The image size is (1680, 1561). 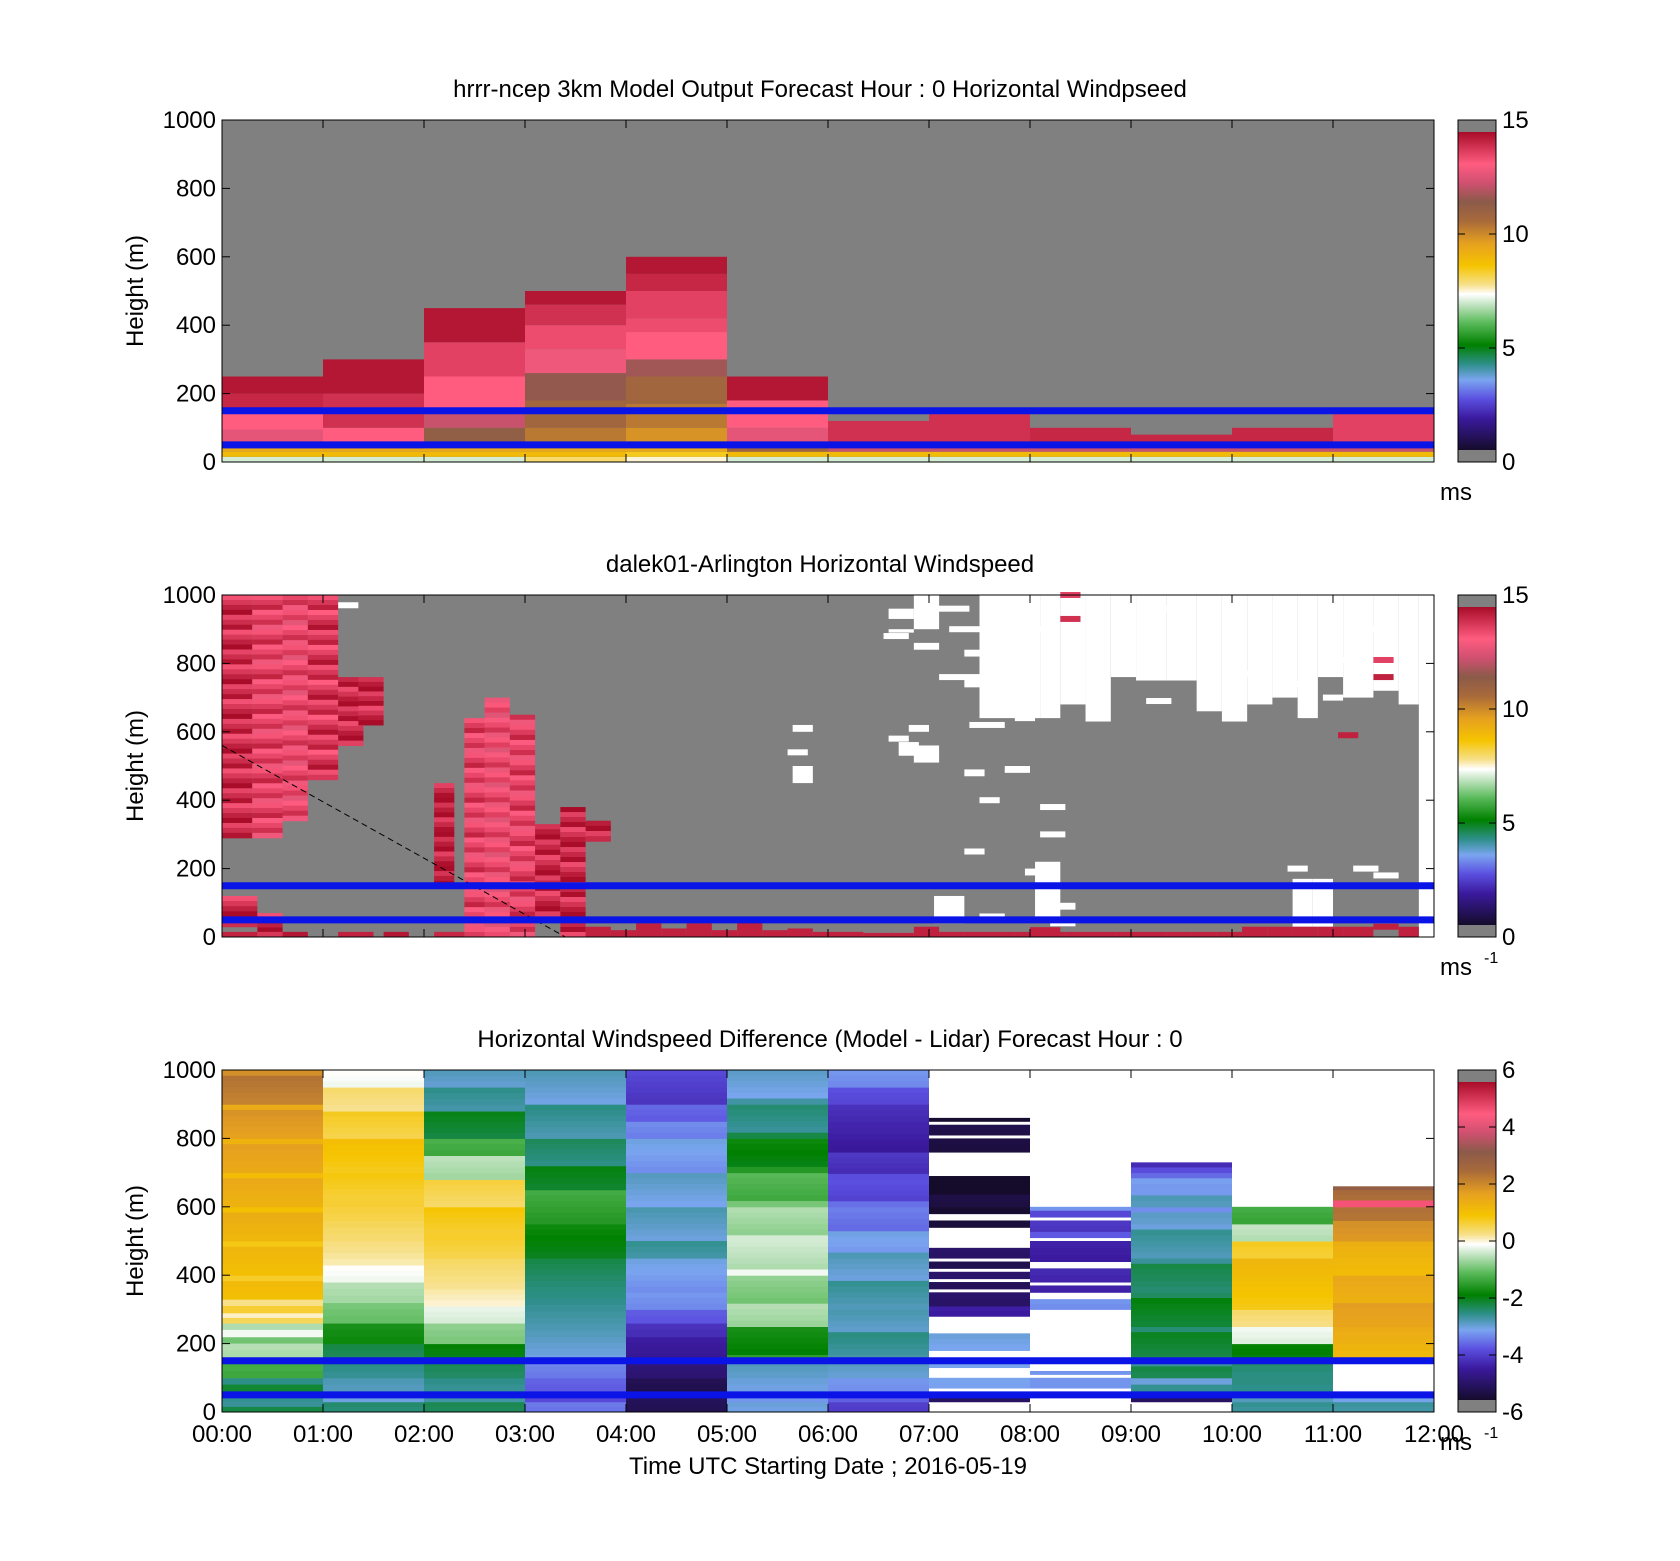 I want to click on x-tick-label: 10:00, so click(x=1232, y=1434).